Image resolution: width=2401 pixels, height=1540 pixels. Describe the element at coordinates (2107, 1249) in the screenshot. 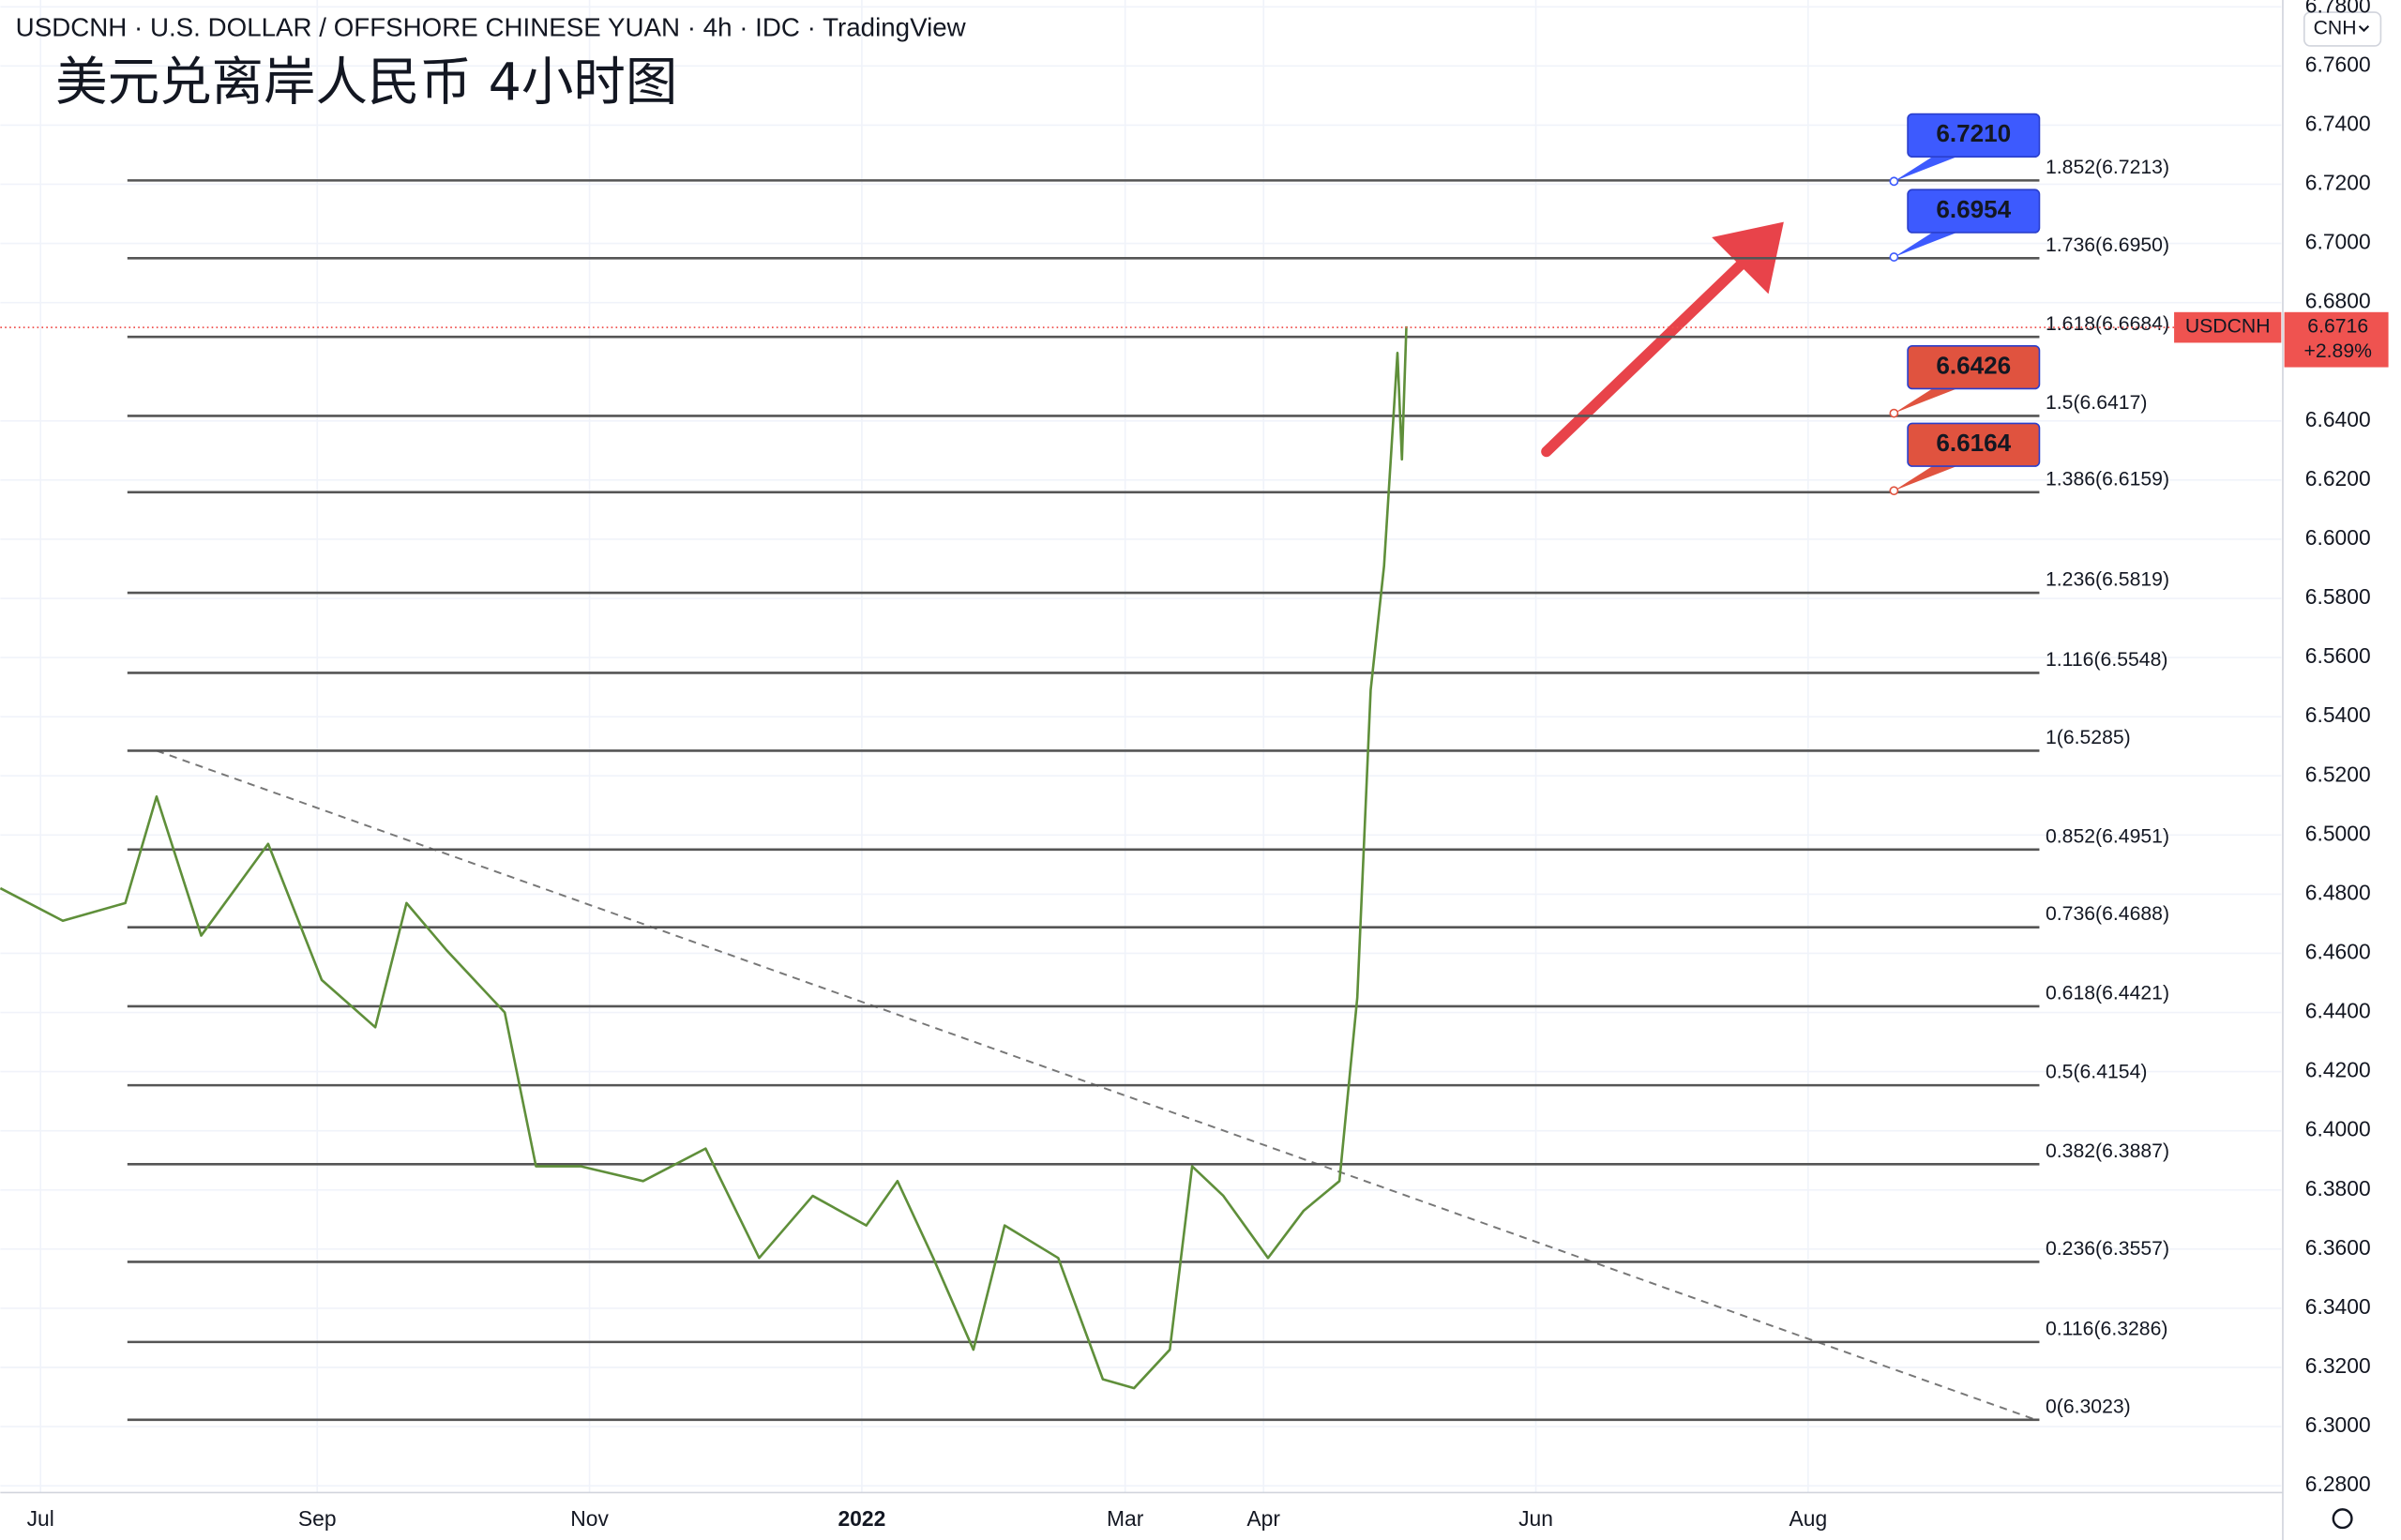

I see `fib-label: 0.236(6.3557)` at that location.